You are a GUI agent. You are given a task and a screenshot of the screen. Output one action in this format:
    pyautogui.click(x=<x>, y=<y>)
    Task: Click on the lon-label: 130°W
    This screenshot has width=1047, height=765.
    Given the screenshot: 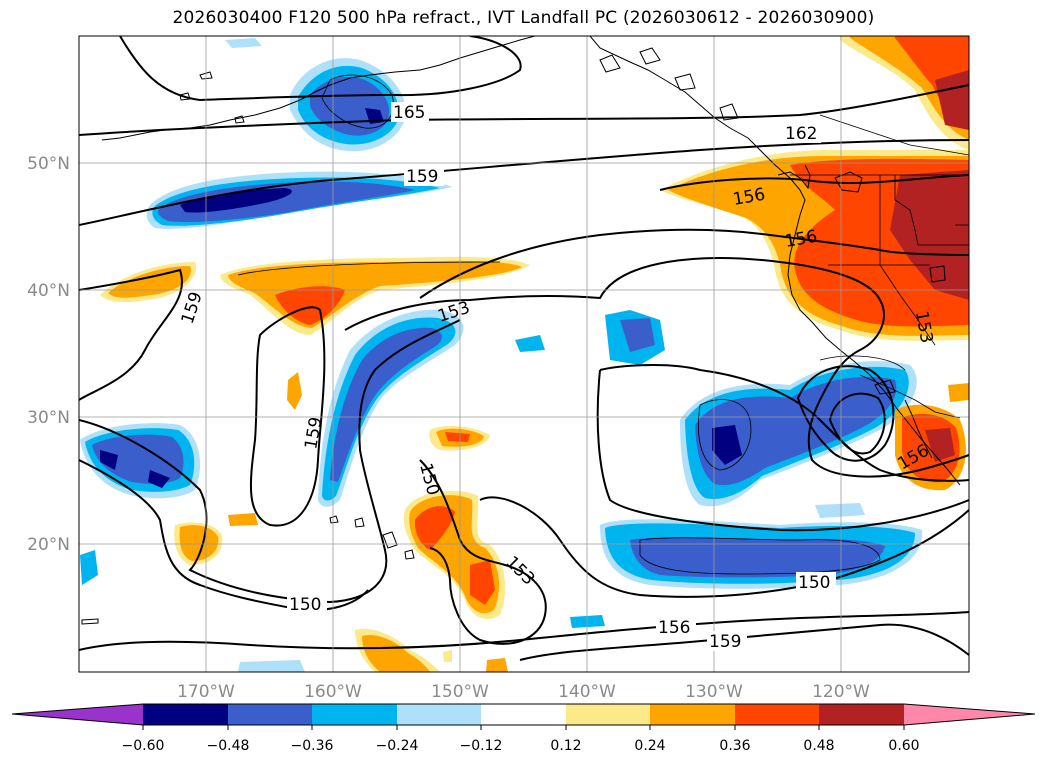 What is the action you would take?
    pyautogui.click(x=714, y=692)
    